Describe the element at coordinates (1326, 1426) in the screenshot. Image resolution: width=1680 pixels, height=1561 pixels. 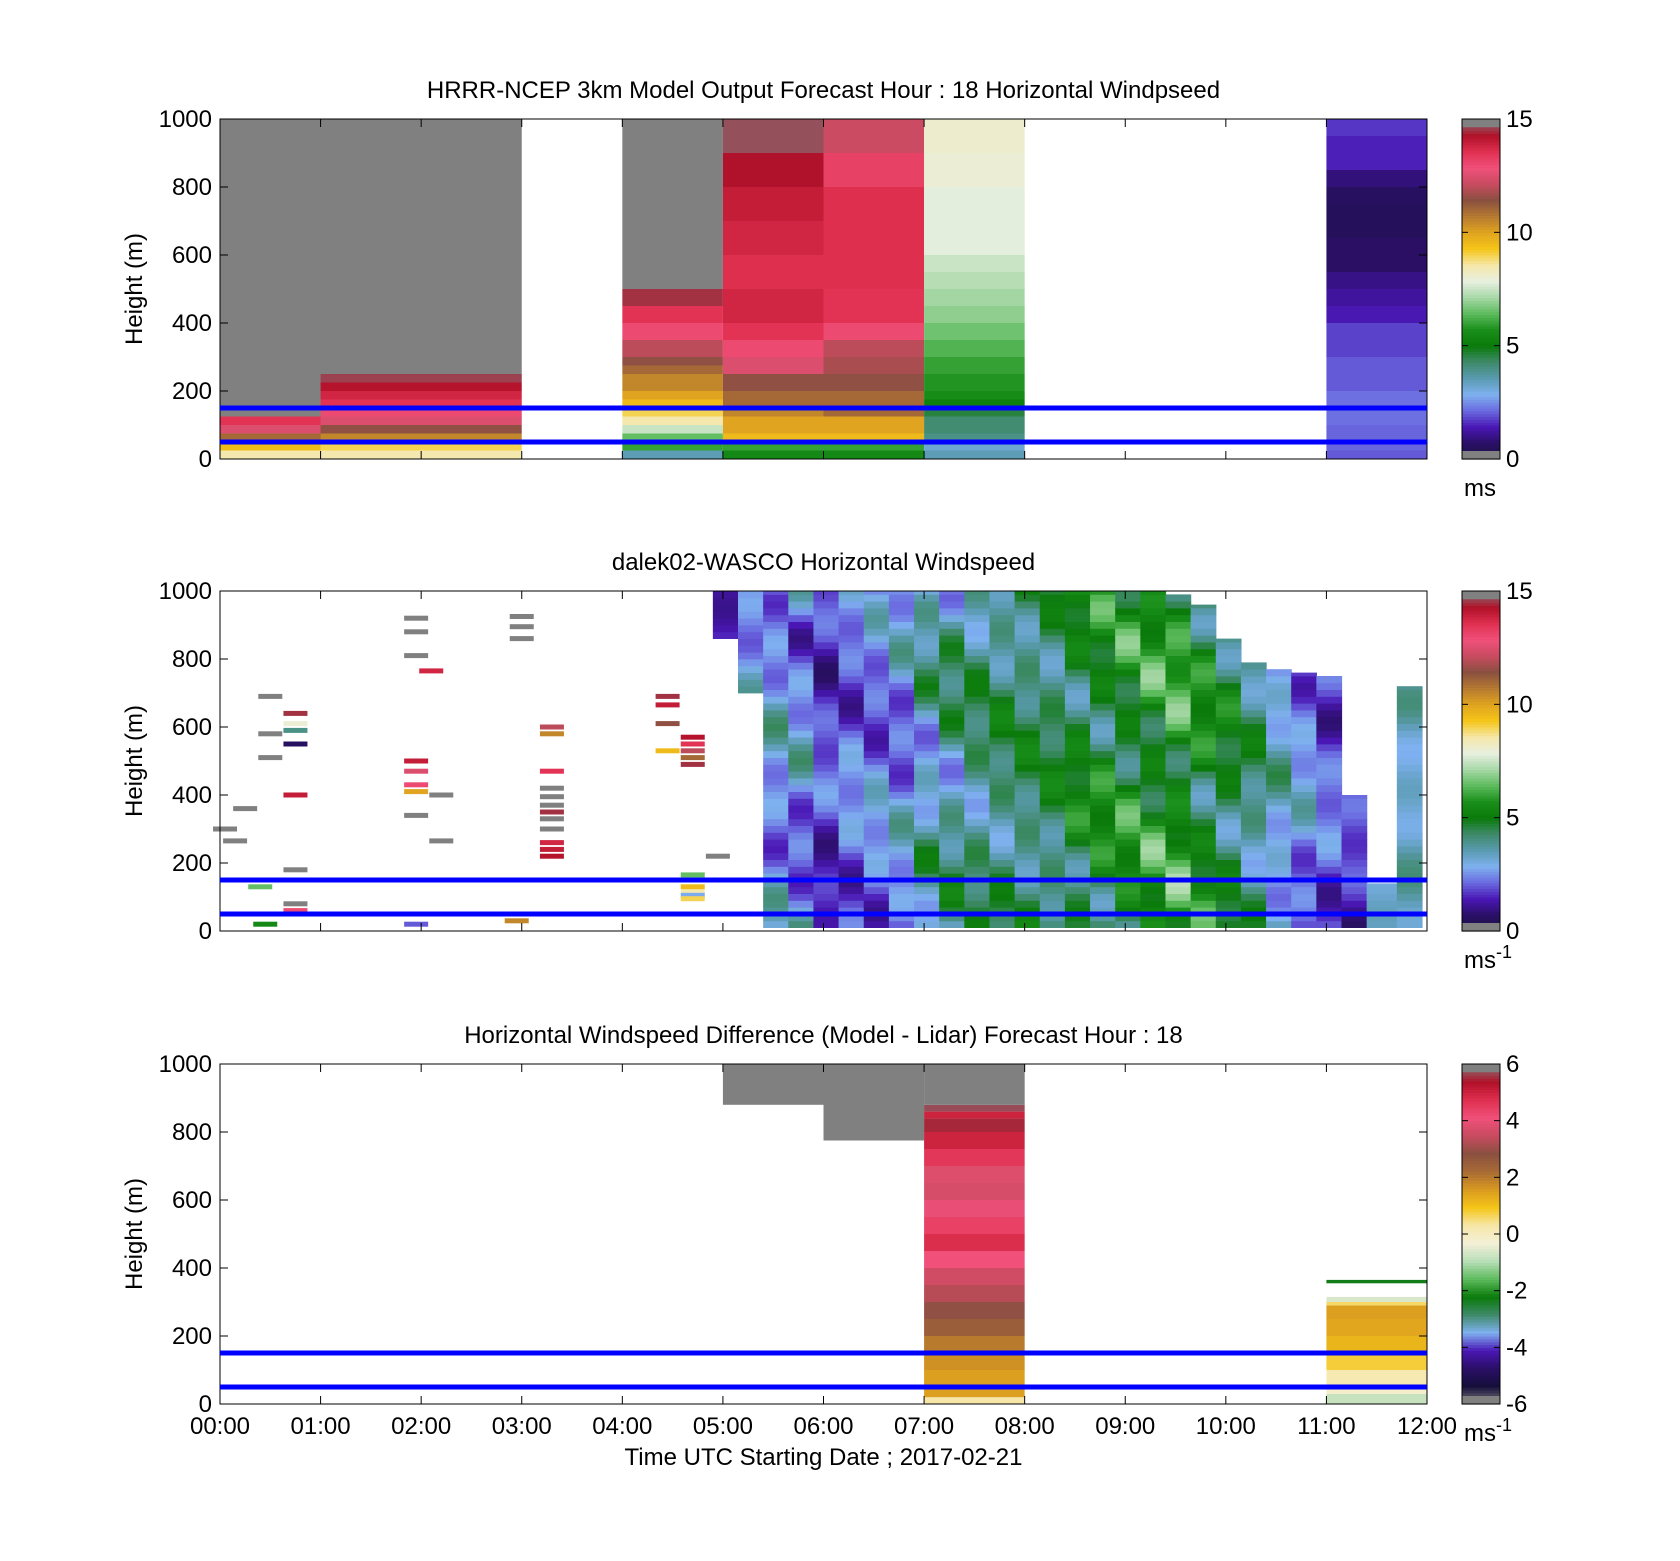
I see `x-tick-label: 11:00` at that location.